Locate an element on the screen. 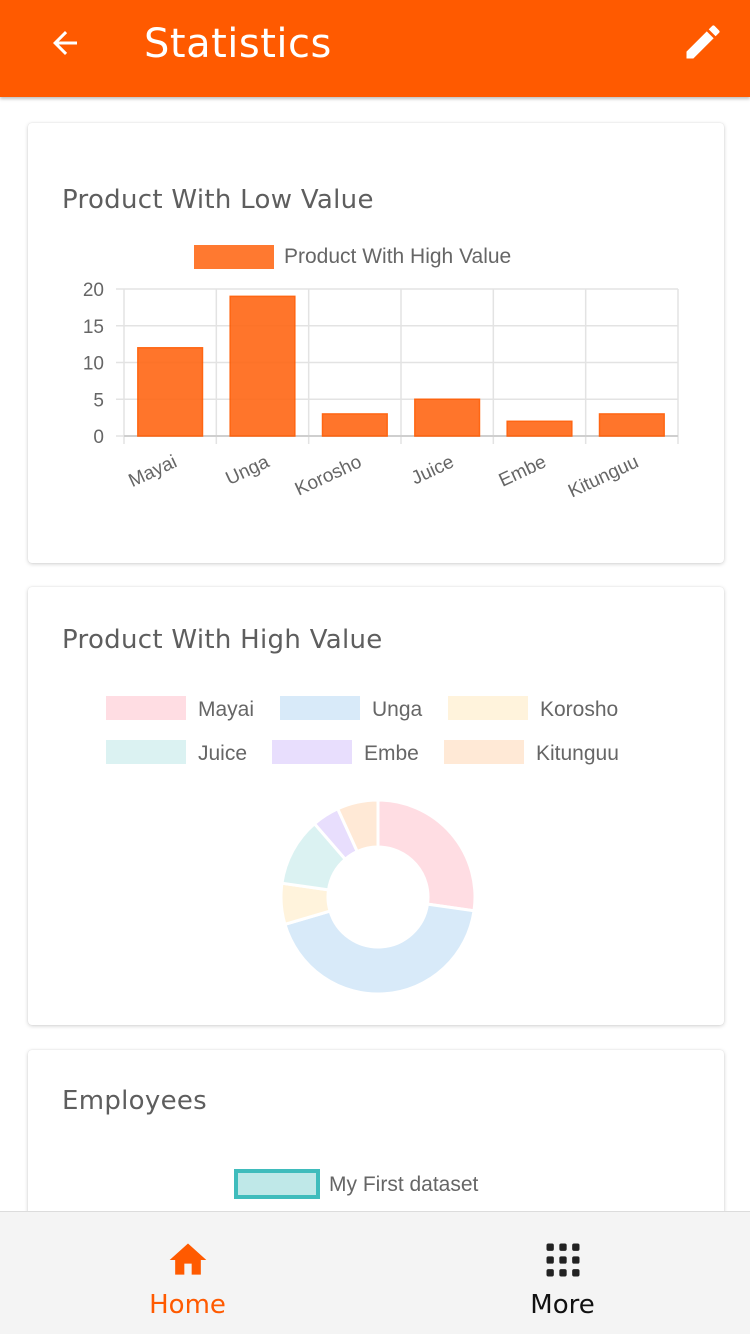 This screenshot has height=1334, width=750. employees-chart: My First dataset is located at coordinates (356, 1184).